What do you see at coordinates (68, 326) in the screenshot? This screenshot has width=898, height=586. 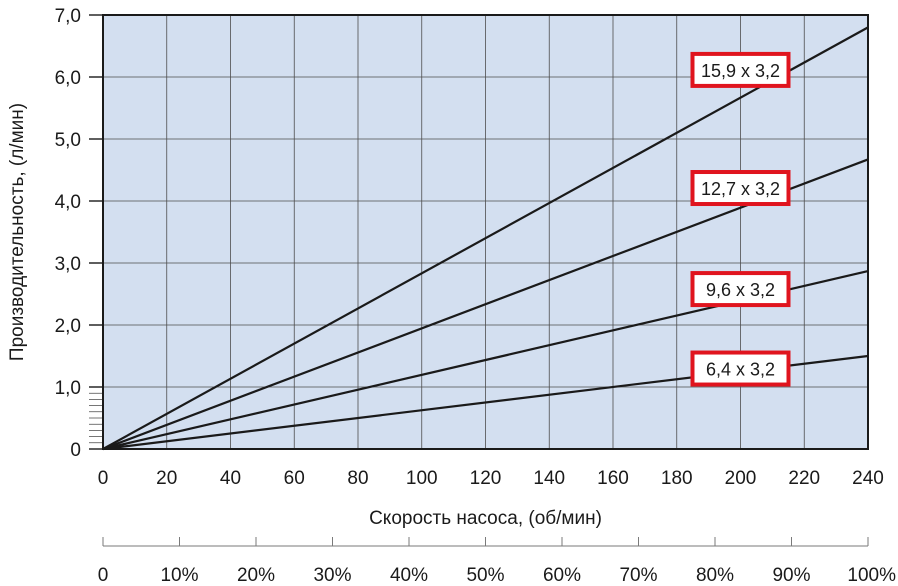 I see `y-tick-label: 2,0` at bounding box center [68, 326].